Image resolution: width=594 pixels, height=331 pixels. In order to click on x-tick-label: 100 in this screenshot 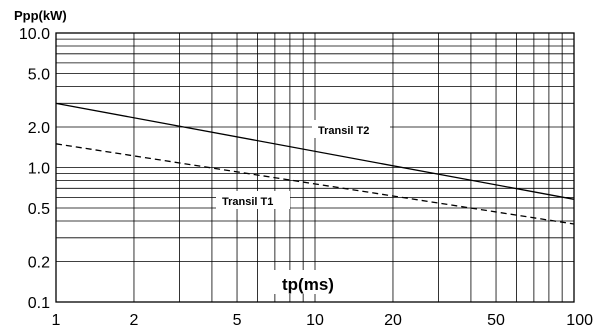, I will do `click(579, 320)`.